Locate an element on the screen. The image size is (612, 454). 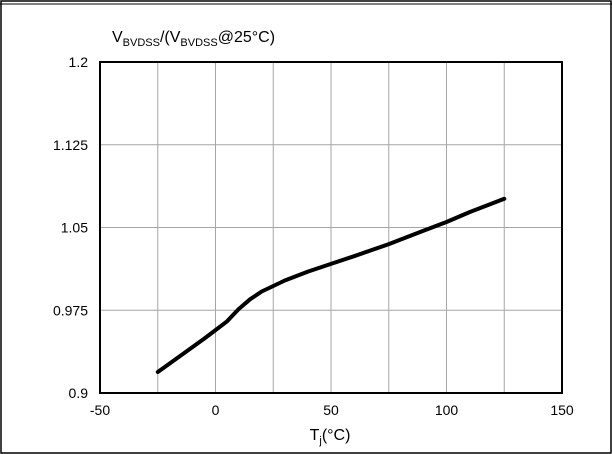
y-tick-label: 0.9 is located at coordinates (79, 393).